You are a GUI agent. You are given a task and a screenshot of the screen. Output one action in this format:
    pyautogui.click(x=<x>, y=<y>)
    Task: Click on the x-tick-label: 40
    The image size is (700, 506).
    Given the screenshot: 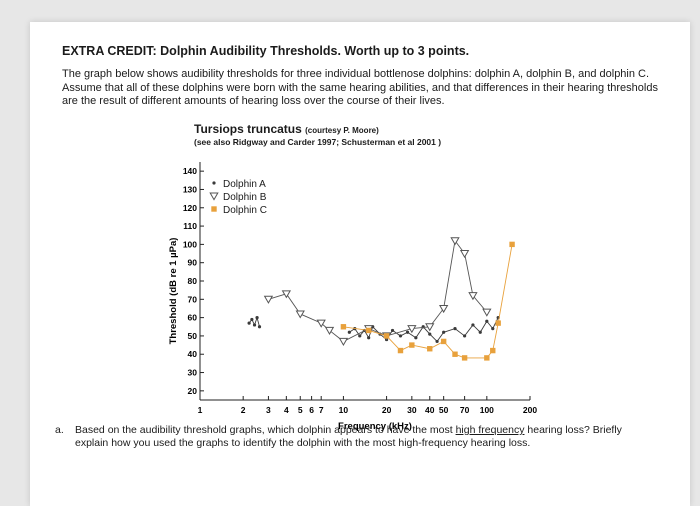 What is the action you would take?
    pyautogui.click(x=430, y=410)
    